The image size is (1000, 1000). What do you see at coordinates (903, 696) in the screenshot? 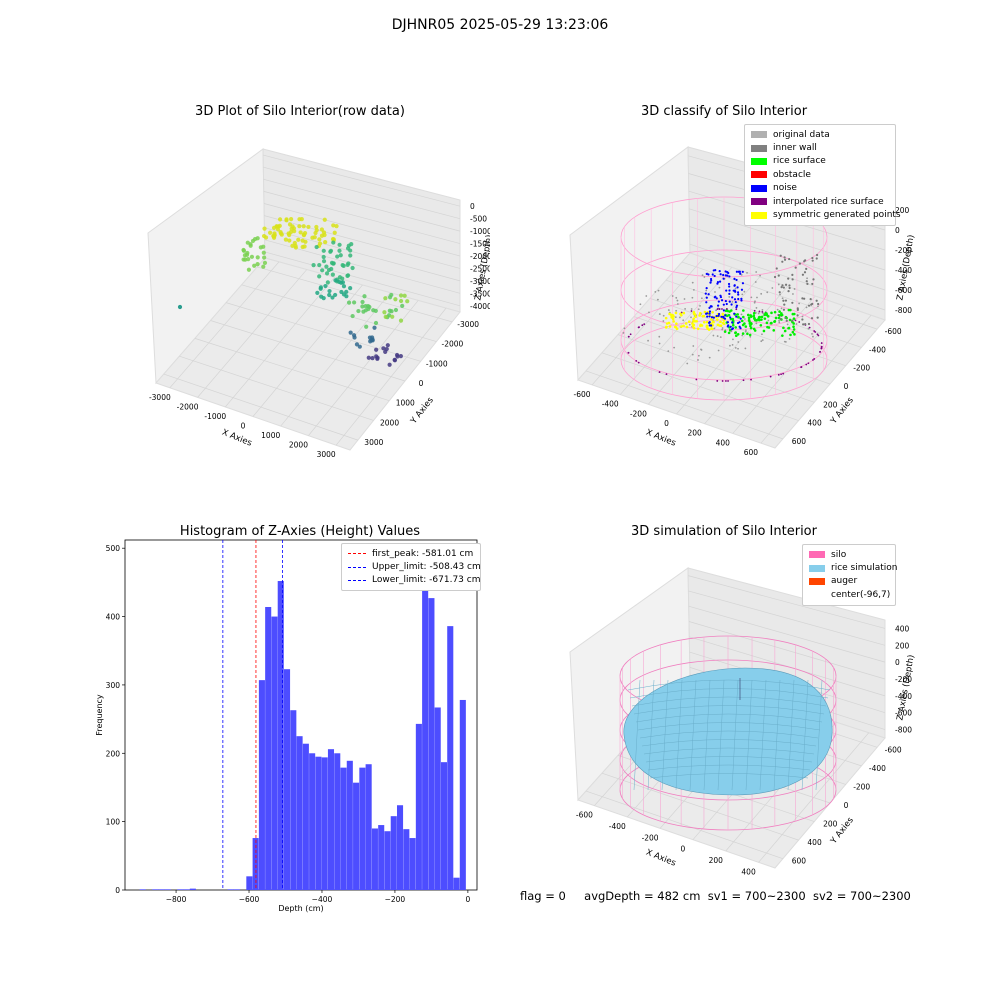
I see `z-tick-label: -400` at bounding box center [903, 696].